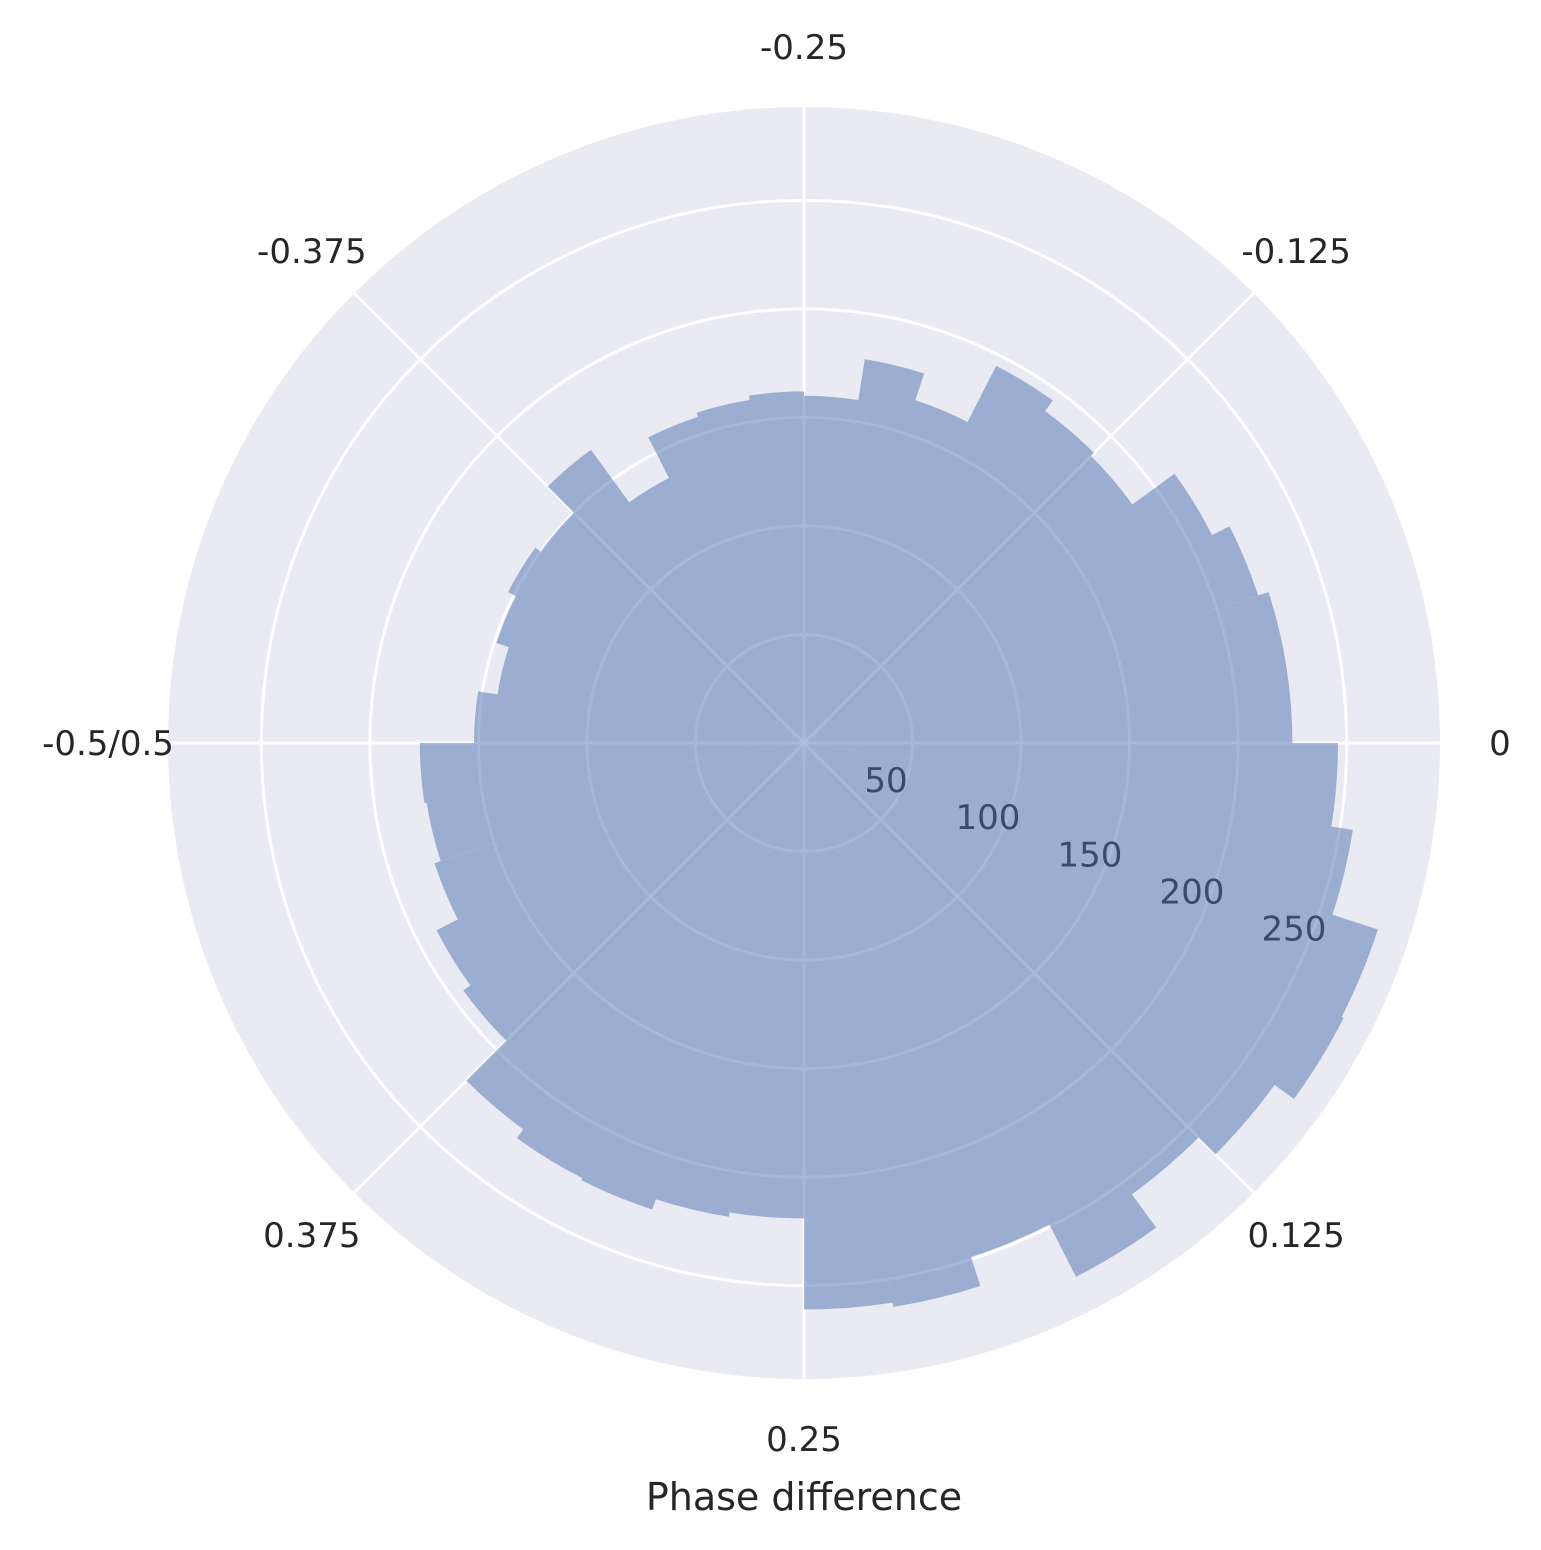 Image resolution: width=1541 pixels, height=1550 pixels. Describe the element at coordinates (804, 48) in the screenshot. I see `angular-tick-label: -0.25` at that location.